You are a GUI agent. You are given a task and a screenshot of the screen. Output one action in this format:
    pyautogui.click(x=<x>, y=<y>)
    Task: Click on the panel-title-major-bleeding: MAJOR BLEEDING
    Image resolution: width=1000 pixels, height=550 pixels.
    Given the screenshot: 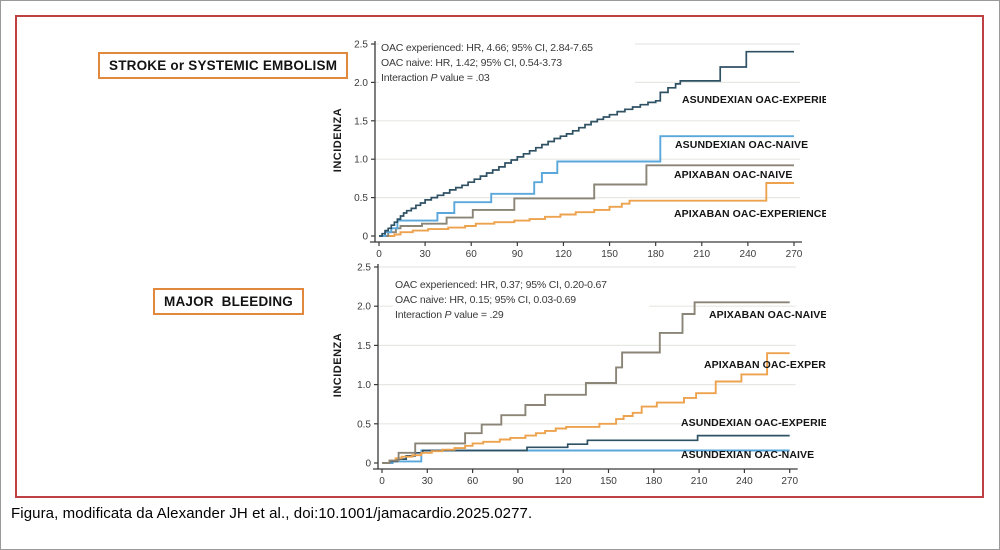 What is the action you would take?
    pyautogui.click(x=229, y=301)
    